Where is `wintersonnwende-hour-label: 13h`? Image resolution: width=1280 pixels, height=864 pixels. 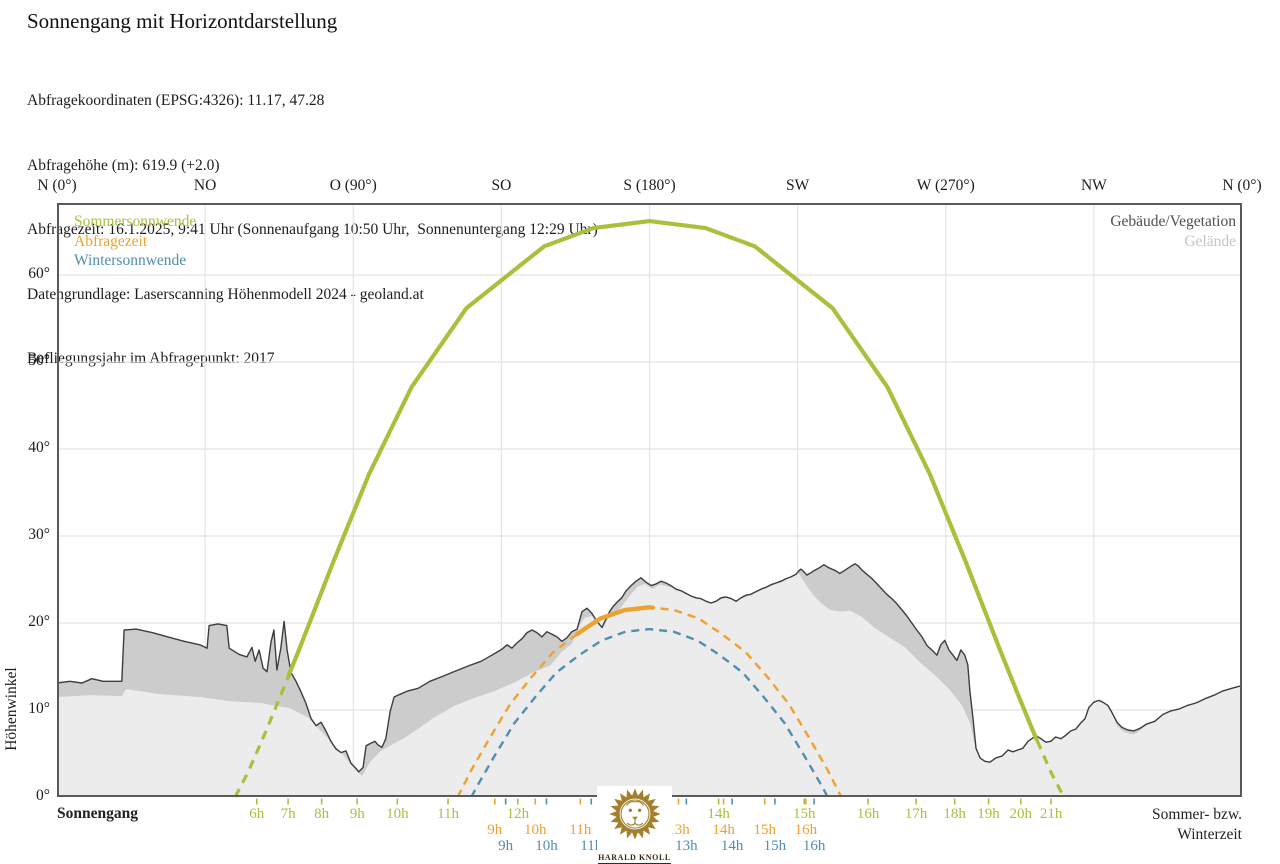 wintersonnwende-hour-label: 13h is located at coordinates (686, 846).